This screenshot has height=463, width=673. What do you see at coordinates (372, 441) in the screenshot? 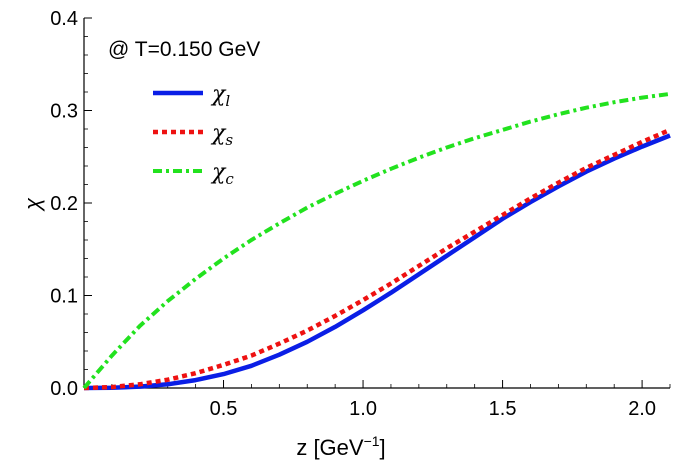
I see `x-axis-title-sup: −1` at bounding box center [372, 441].